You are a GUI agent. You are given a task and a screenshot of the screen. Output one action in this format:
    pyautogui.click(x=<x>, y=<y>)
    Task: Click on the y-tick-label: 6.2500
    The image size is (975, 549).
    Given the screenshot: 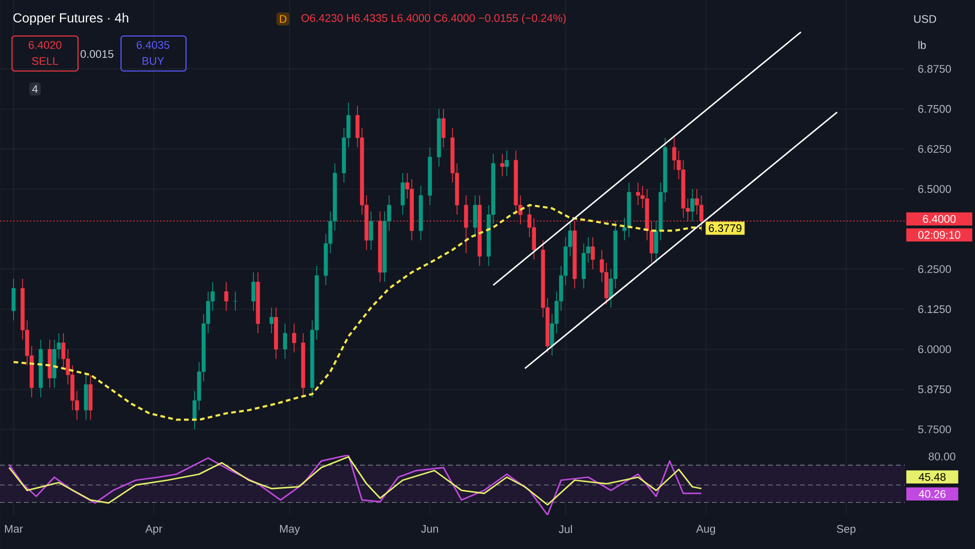 What is the action you would take?
    pyautogui.click(x=934, y=269)
    